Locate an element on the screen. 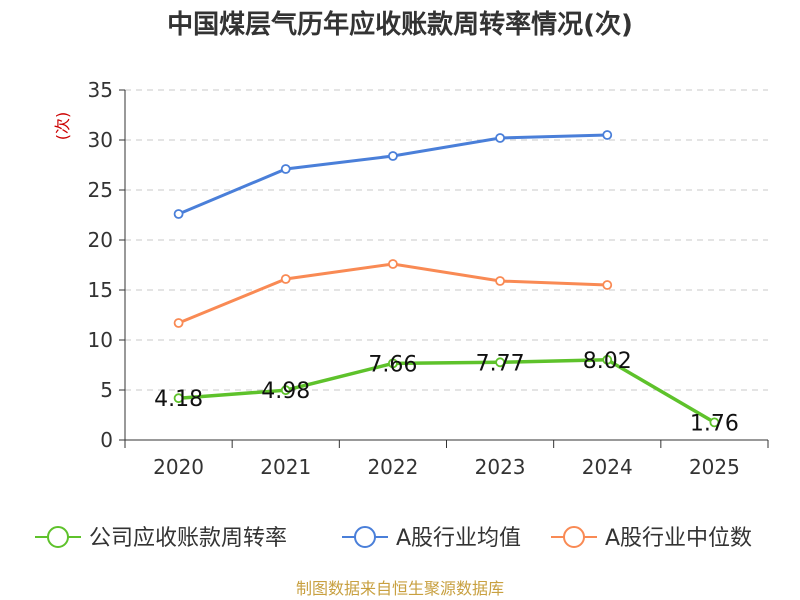 The width and height of the screenshot is (800, 600). legend-item: A股行业均值 is located at coordinates (431, 538).